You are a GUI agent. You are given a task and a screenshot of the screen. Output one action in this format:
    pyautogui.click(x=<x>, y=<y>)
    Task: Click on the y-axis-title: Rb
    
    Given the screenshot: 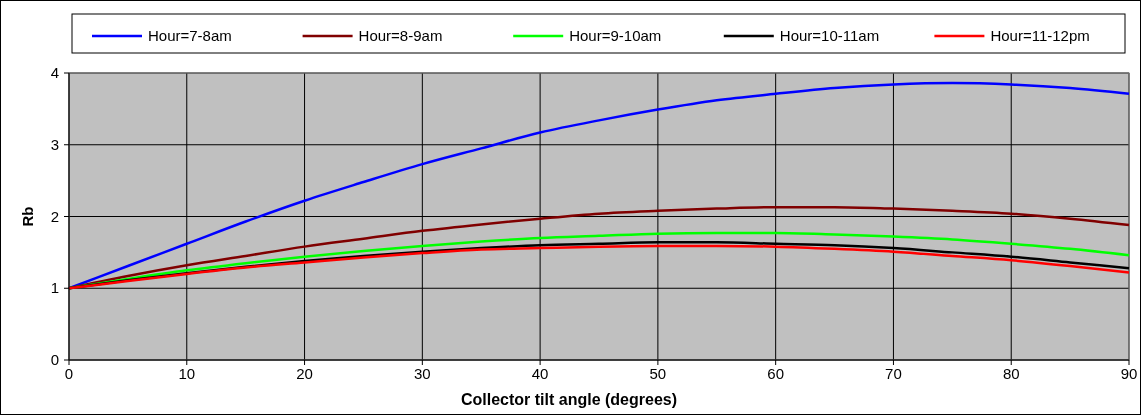 What is the action you would take?
    pyautogui.click(x=27, y=216)
    